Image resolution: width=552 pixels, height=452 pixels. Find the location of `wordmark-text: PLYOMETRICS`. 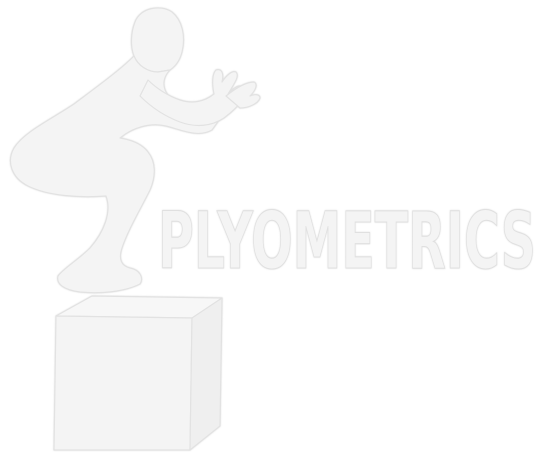

wordmark-text: PLYOMETRICS is located at coordinates (347, 242).